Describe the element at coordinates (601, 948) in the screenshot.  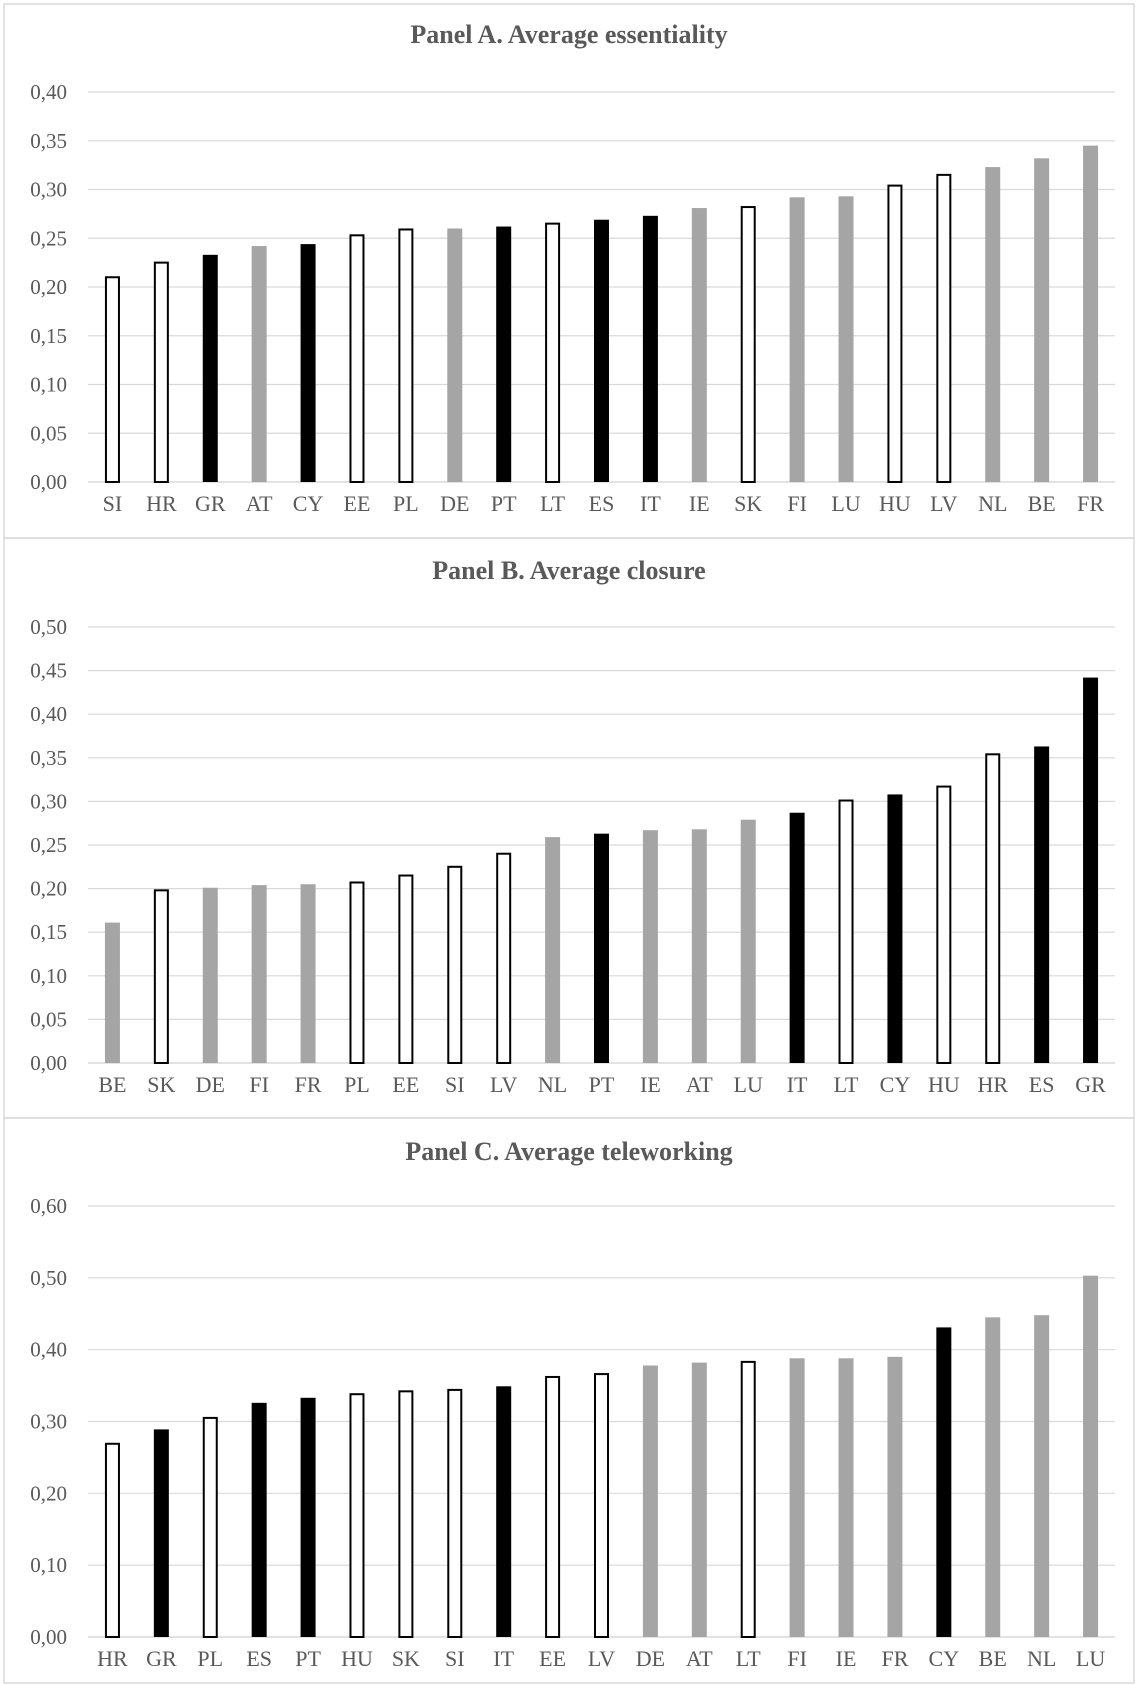
I see `panel-b-bar-pt` at that location.